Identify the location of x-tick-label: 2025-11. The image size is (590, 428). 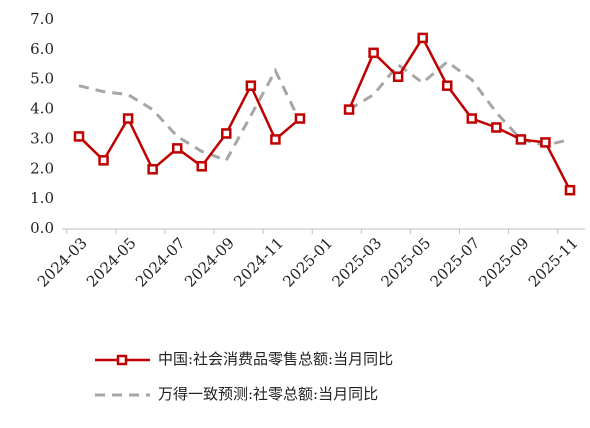
(553, 262).